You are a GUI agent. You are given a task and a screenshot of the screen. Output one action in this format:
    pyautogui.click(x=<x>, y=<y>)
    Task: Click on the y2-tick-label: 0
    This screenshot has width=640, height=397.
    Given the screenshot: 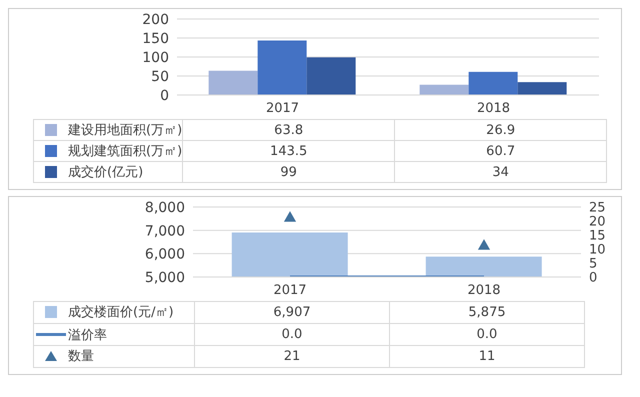 What is the action you would take?
    pyautogui.click(x=593, y=278)
    